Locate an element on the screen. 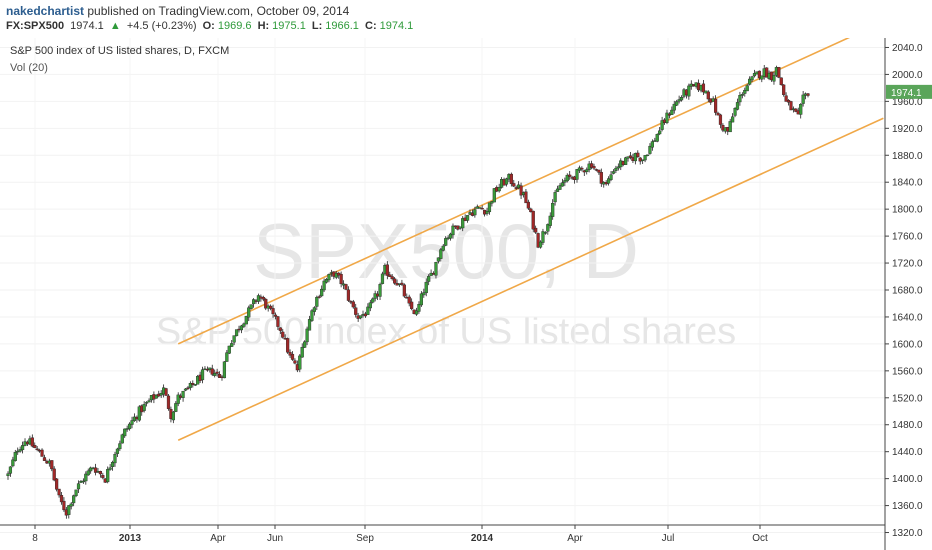 The width and height of the screenshot is (932, 550). low-value: 1966.1 is located at coordinates (342, 26).